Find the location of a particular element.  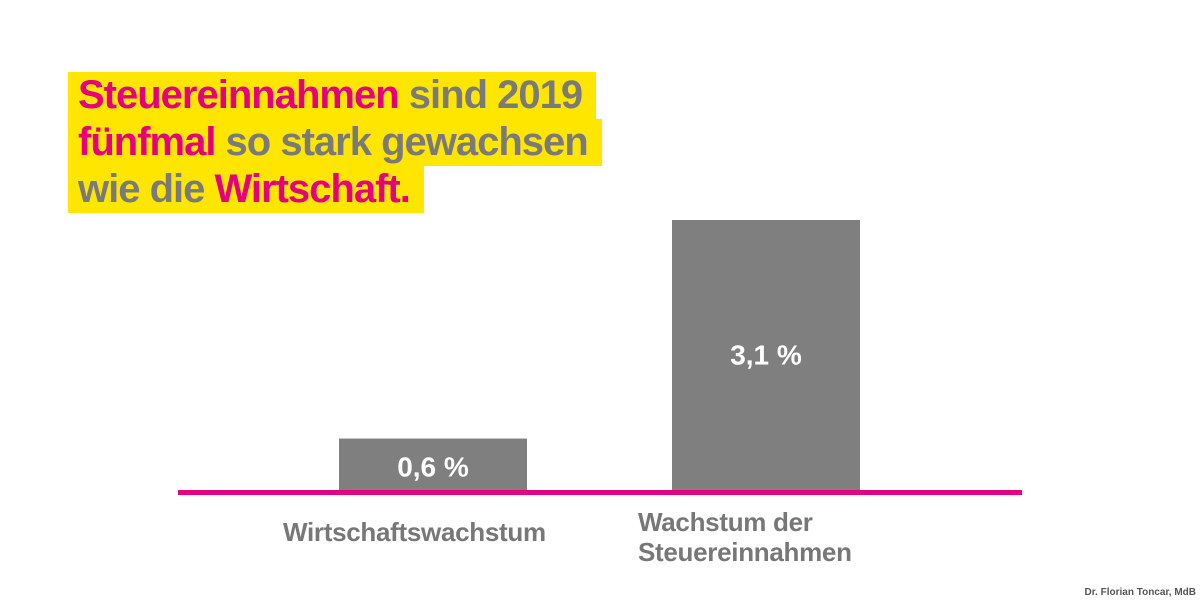

headline-highlight-1: Steuereinnahmen sind 2019 is located at coordinates (332, 95).